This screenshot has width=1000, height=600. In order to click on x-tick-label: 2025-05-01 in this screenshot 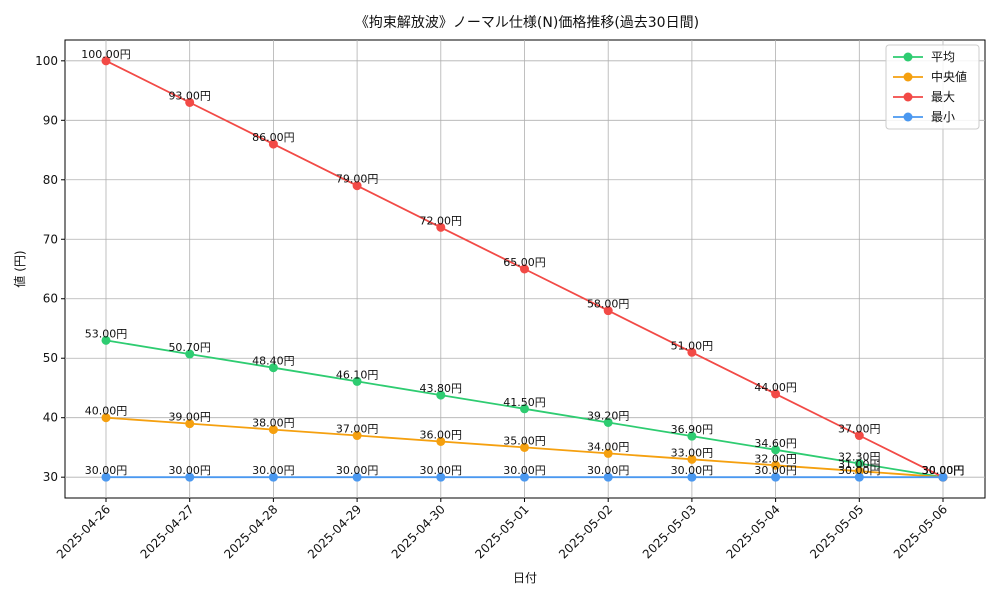, I will do `click(501, 531)`.